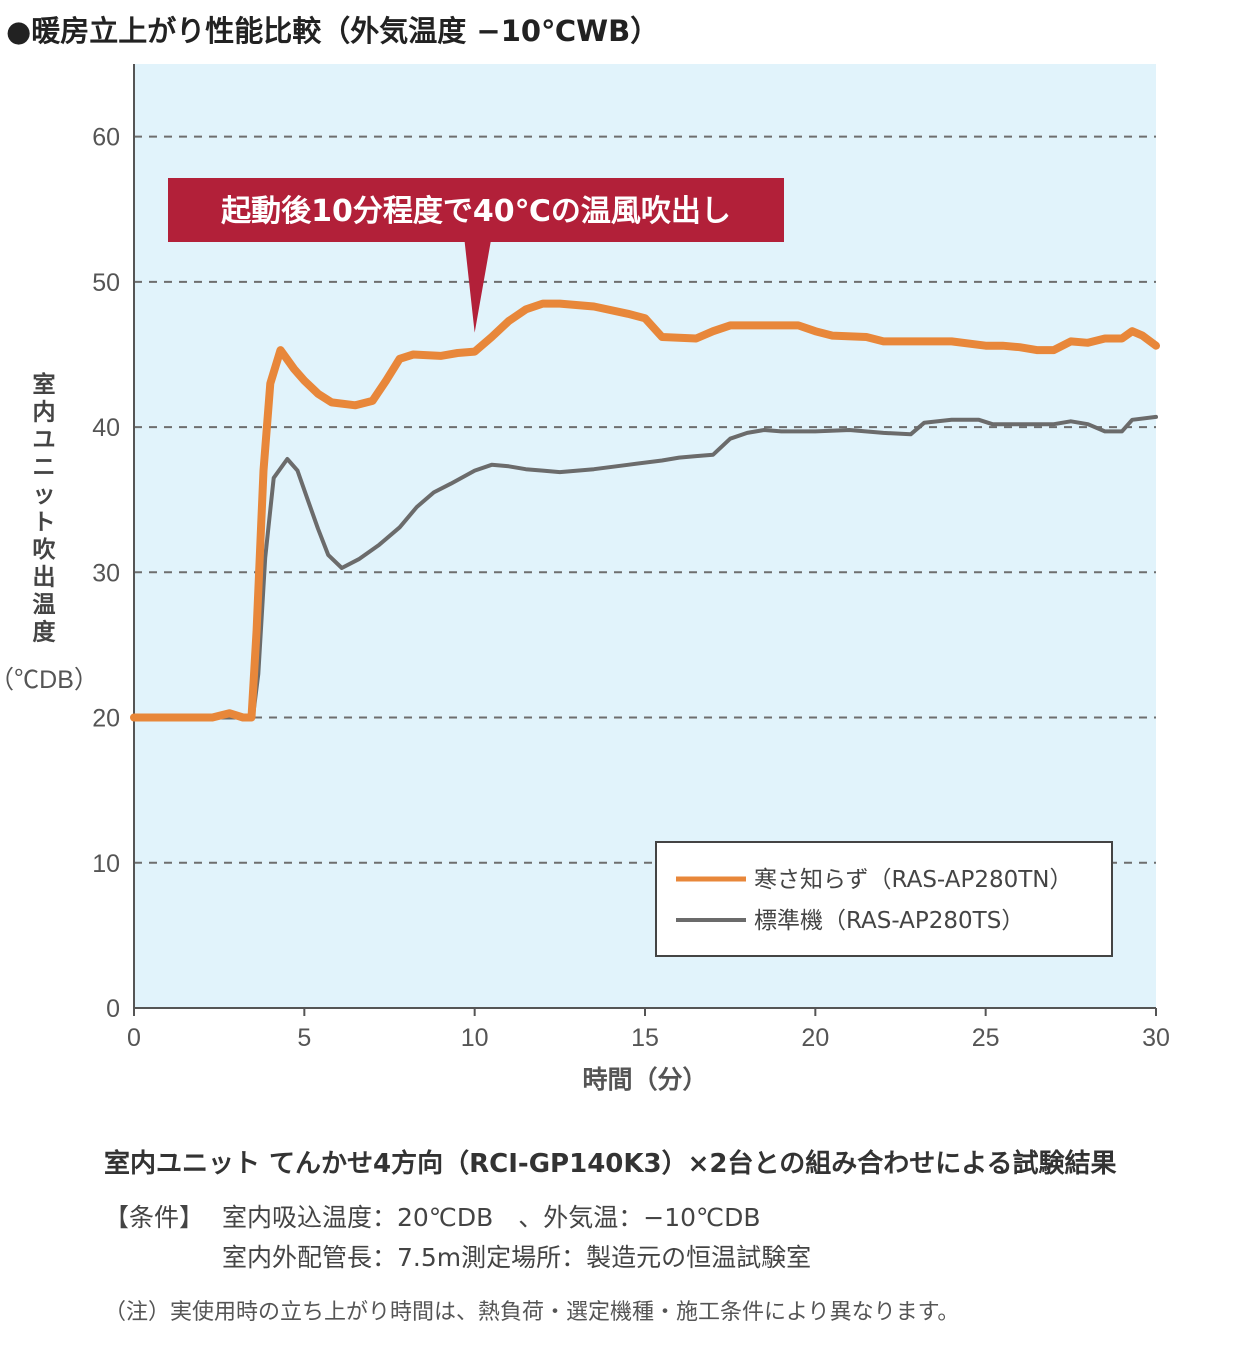  What do you see at coordinates (815, 1038) in the screenshot?
I see `x-tick-label-20: 20` at bounding box center [815, 1038].